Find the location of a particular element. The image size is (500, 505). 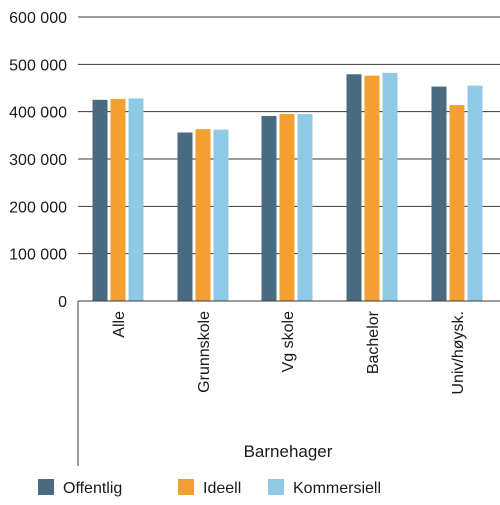

x-category-label: Univ/høysk. is located at coordinates (458, 353).